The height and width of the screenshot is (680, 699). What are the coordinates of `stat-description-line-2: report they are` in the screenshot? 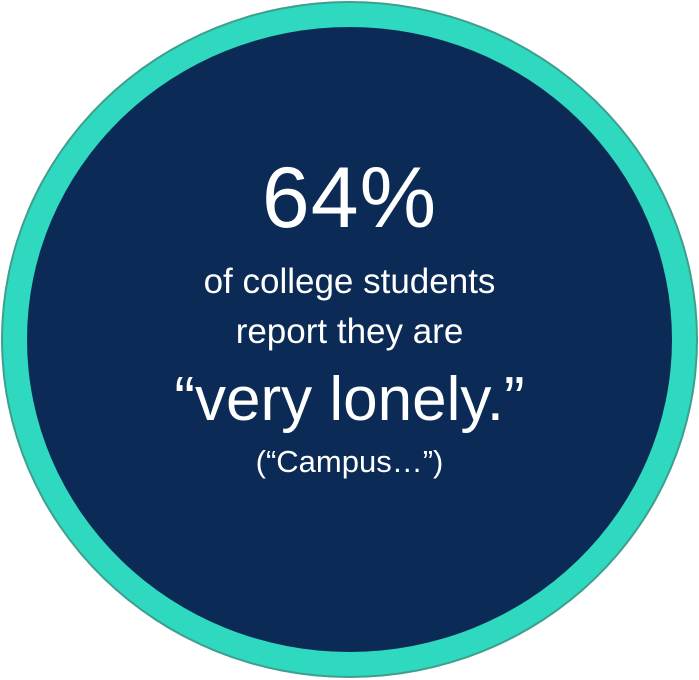 It's located at (349, 331).